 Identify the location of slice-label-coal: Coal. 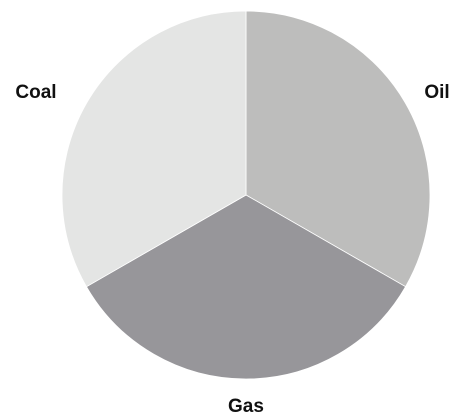
(35, 92).